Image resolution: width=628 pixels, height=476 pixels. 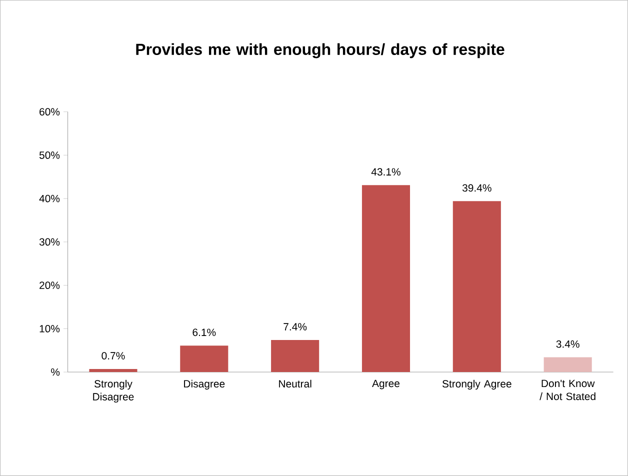 I want to click on y-tick-label: 30%, so click(x=49, y=242).